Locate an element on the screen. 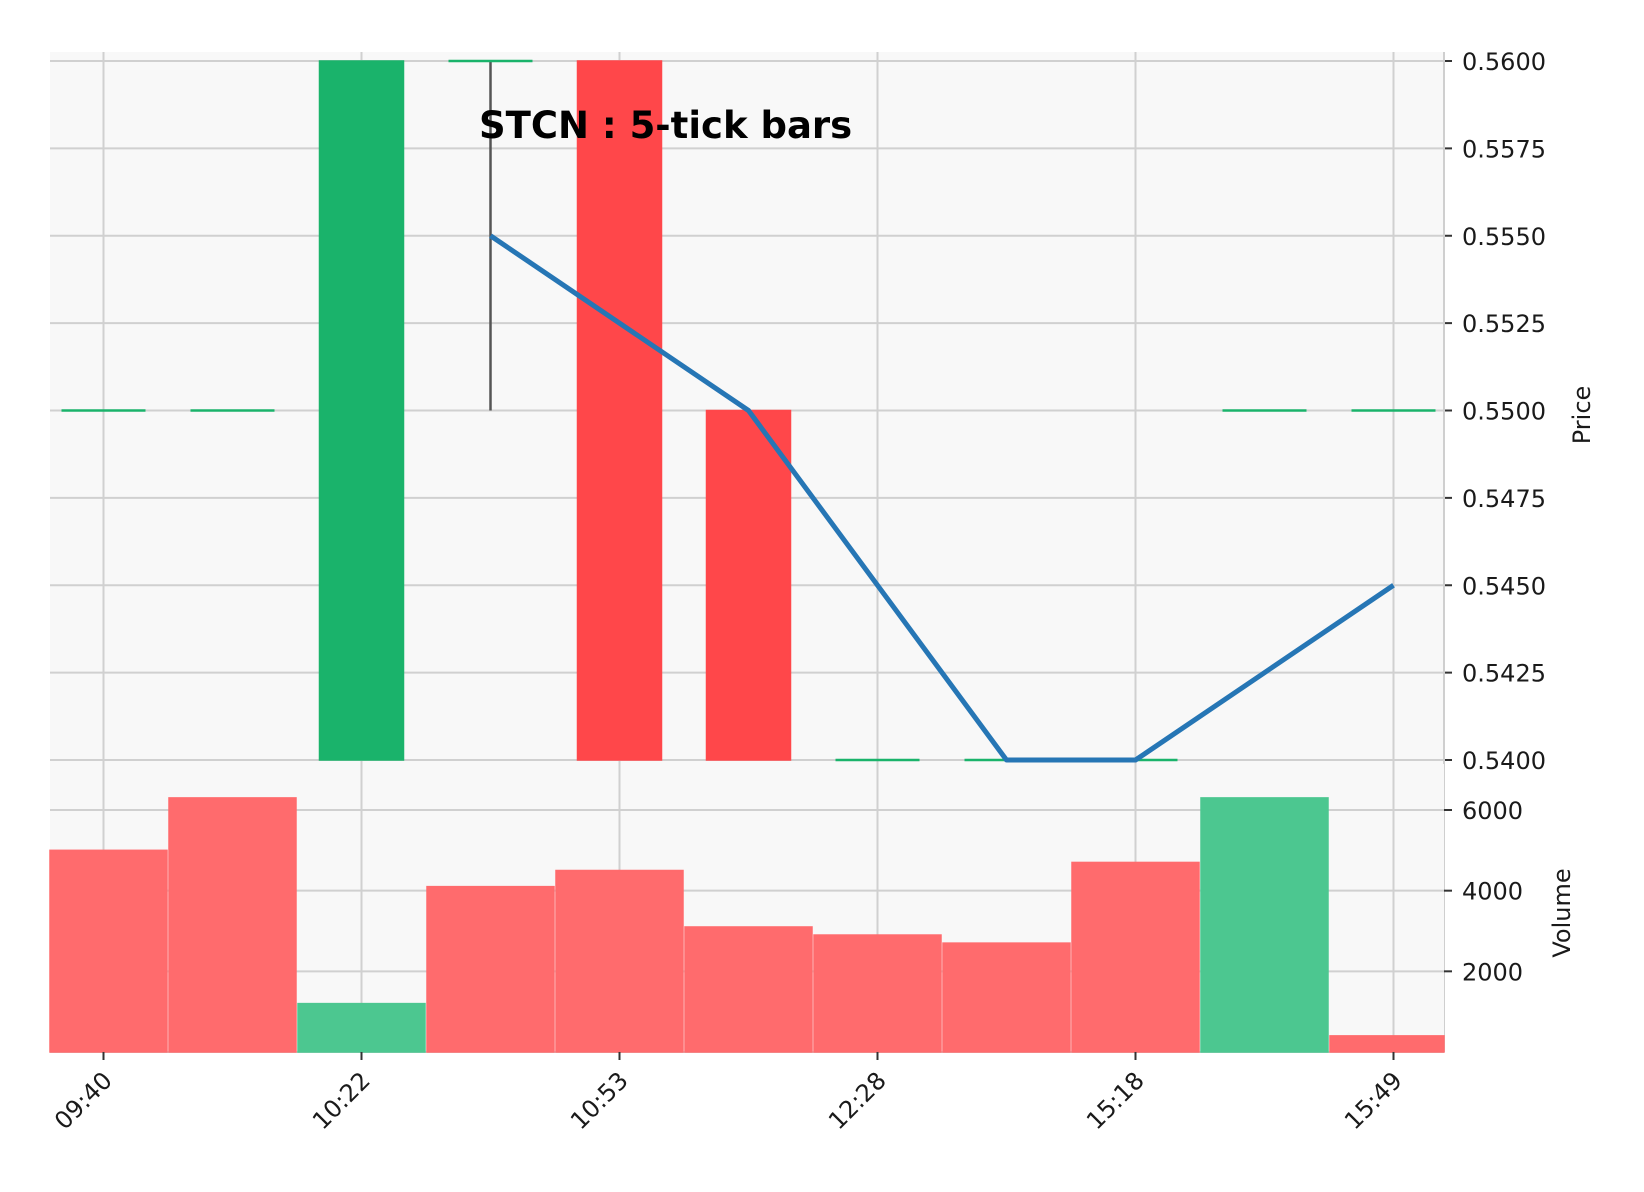 This screenshot has width=1644, height=1192. volume-tick-label: 6000 is located at coordinates (1492, 811).